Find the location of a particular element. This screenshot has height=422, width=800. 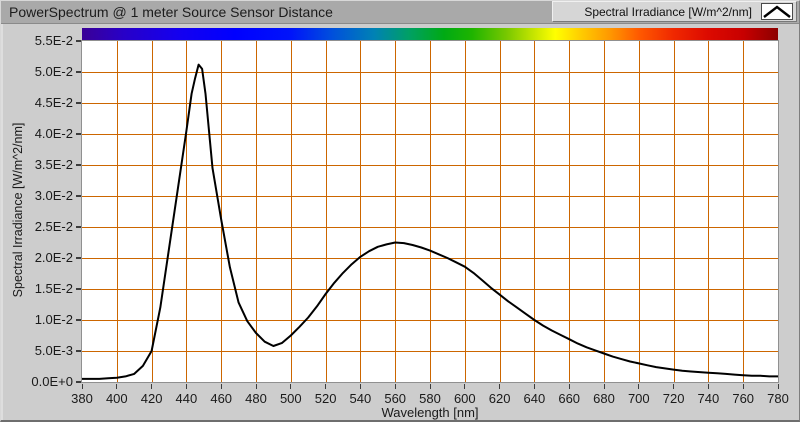

y-tick-label: 1.5E-2 is located at coordinates (53, 288).